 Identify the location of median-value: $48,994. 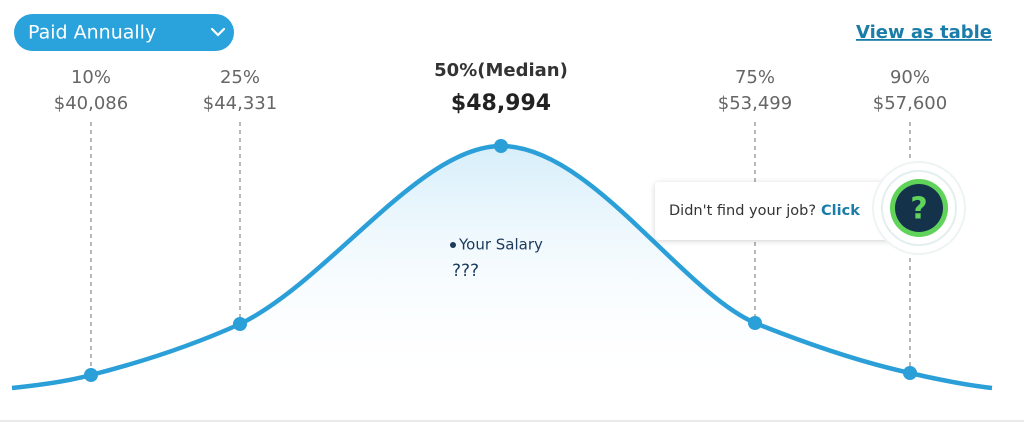
(501, 103).